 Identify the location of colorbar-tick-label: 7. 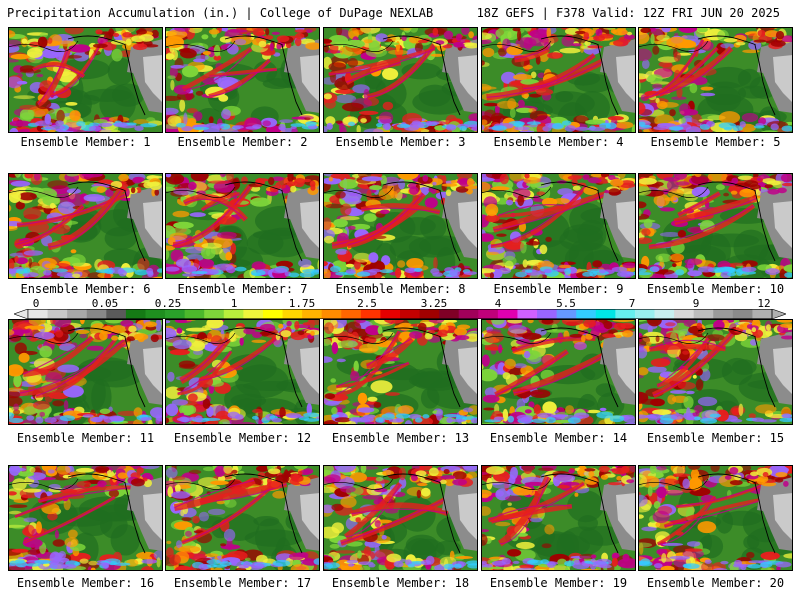
(632, 303).